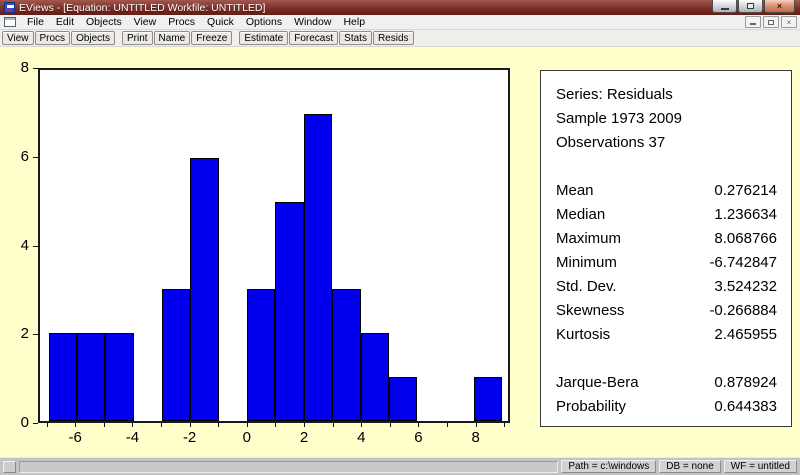  Describe the element at coordinates (611, 142) in the screenshot. I see `stats-header-line-3: Observations 37` at that location.